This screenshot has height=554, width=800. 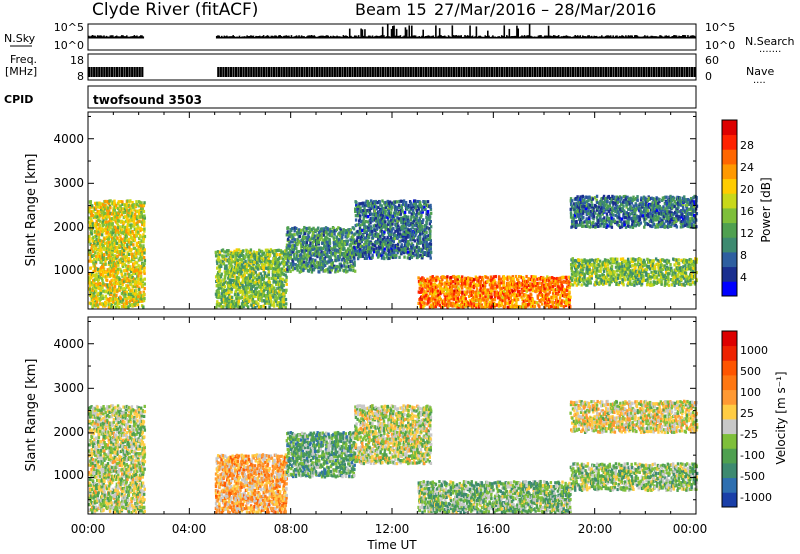 I want to click on beam-label: Beam 15, so click(x=391, y=9).